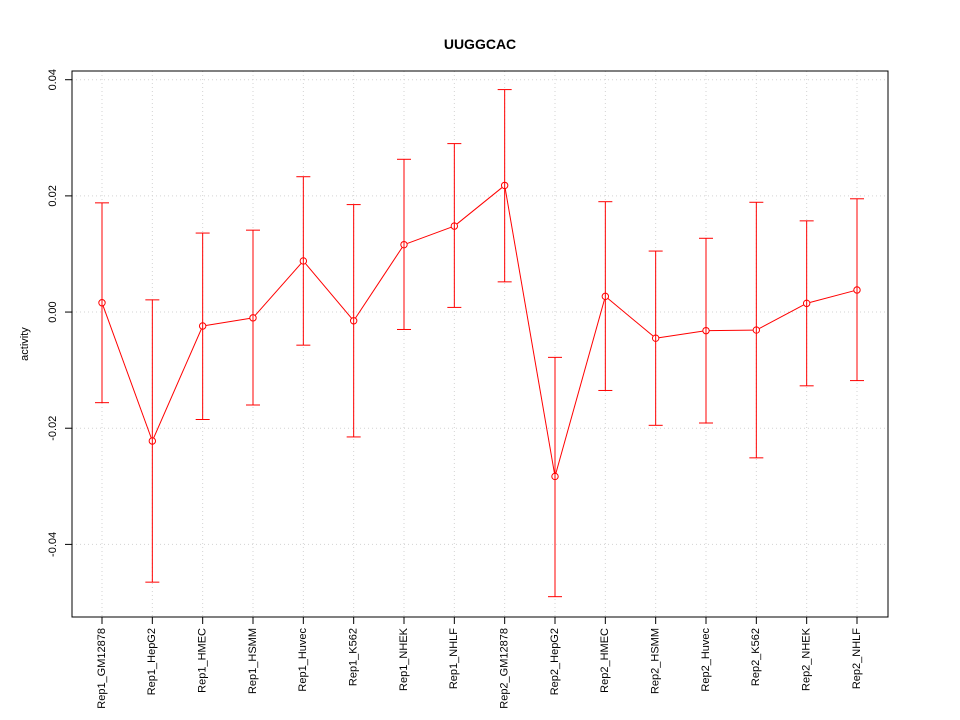 The width and height of the screenshot is (960, 720). I want to click on x-tick-label: Rep1_HMEC, so click(203, 660).